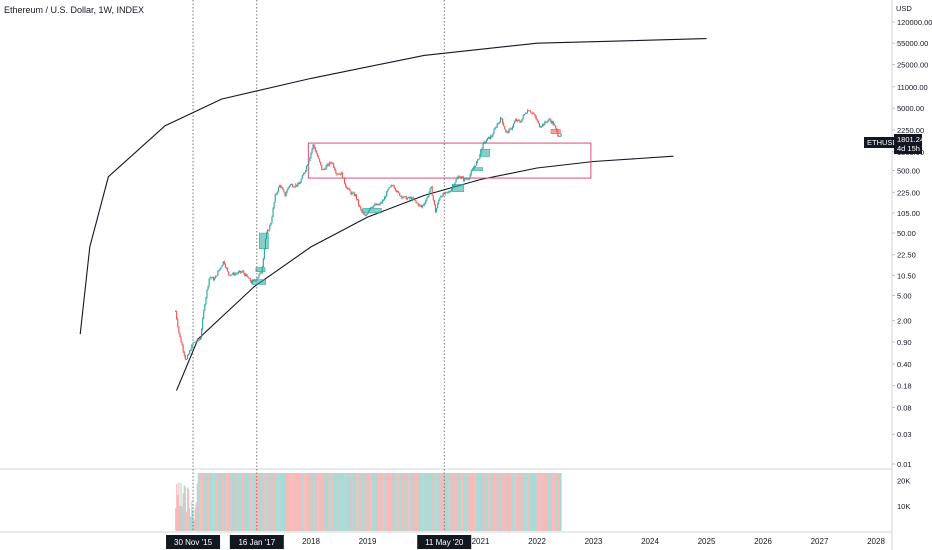  What do you see at coordinates (879, 142) in the screenshot?
I see `symbol-tag` at bounding box center [879, 142].